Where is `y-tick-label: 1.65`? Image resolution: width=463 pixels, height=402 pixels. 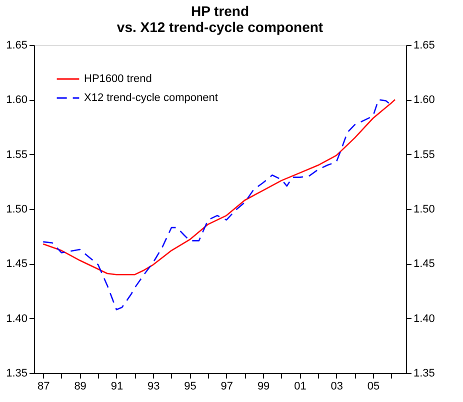
y-tick-label: 1.65 is located at coordinates (17, 46).